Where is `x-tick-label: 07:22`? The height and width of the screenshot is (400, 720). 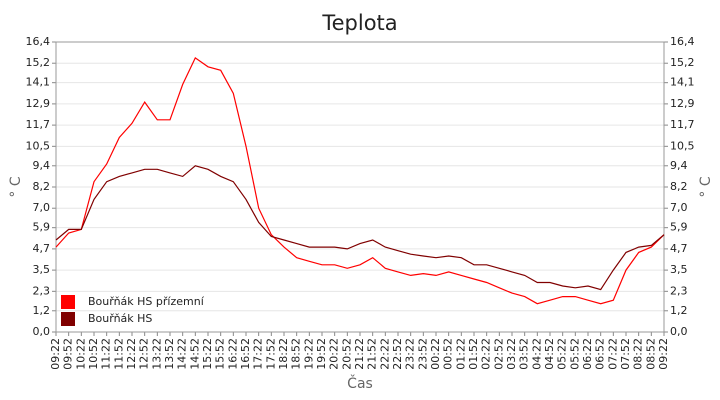 x-tick-label: 07:22 is located at coordinates (612, 354).